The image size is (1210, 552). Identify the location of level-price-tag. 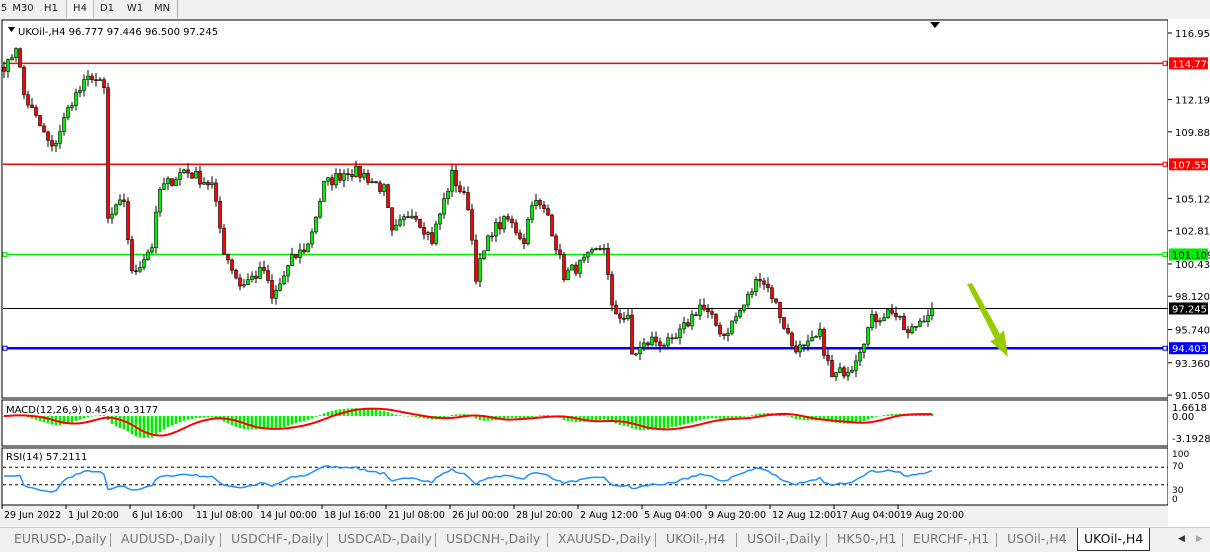
(1188, 63).